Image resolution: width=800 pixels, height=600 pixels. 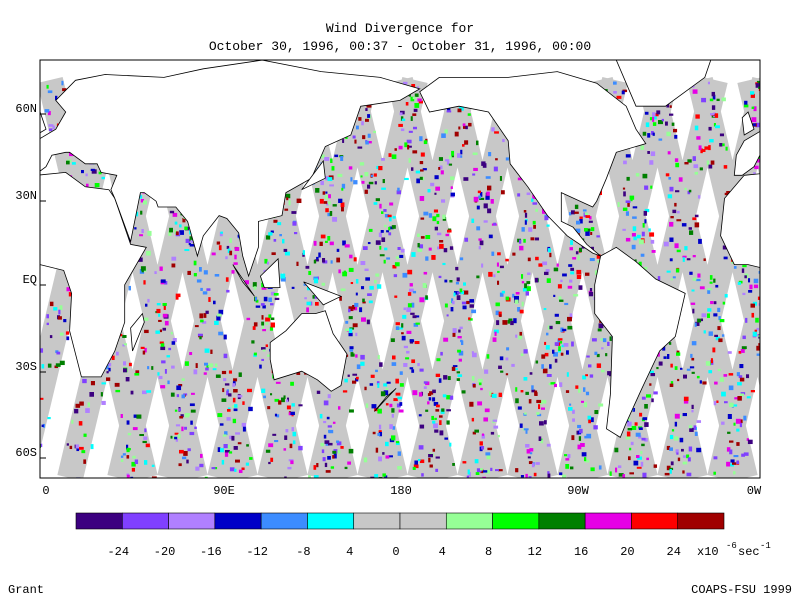 What do you see at coordinates (377, 521) in the screenshot?
I see `colorbar-swatch` at bounding box center [377, 521].